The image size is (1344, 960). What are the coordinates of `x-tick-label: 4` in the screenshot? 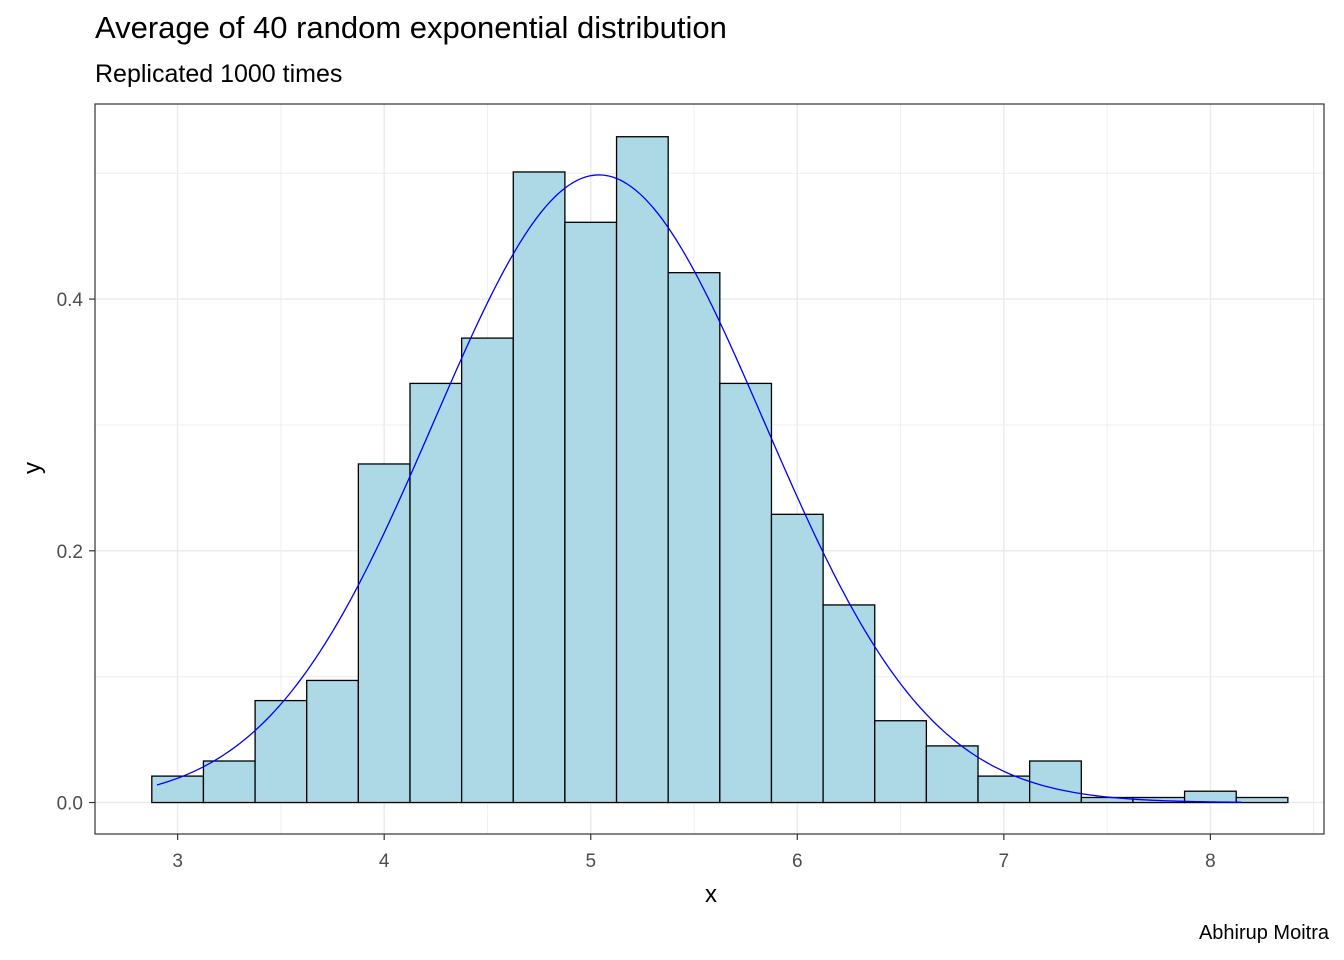 It's located at (384, 861).